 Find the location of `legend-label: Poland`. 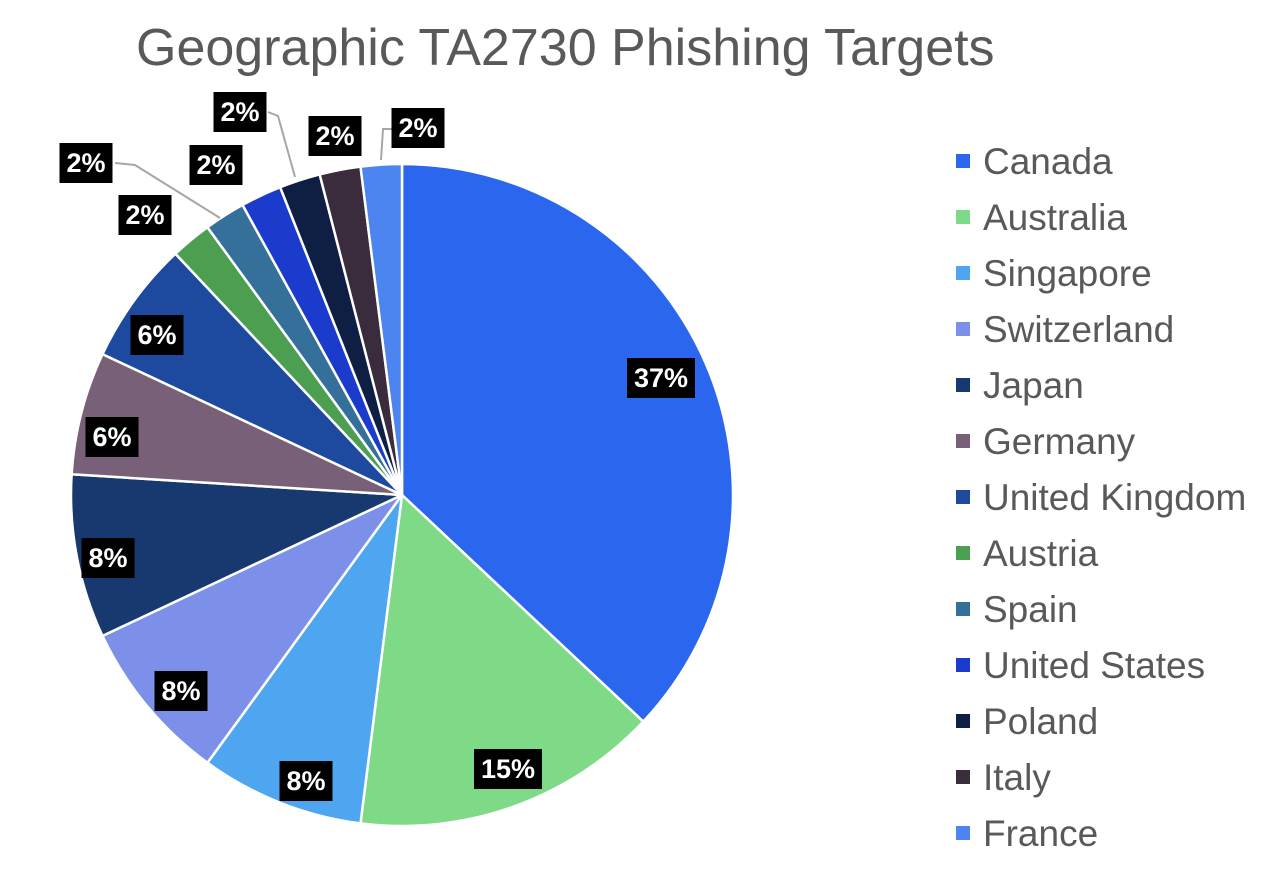

legend-label: Poland is located at coordinates (1041, 721).